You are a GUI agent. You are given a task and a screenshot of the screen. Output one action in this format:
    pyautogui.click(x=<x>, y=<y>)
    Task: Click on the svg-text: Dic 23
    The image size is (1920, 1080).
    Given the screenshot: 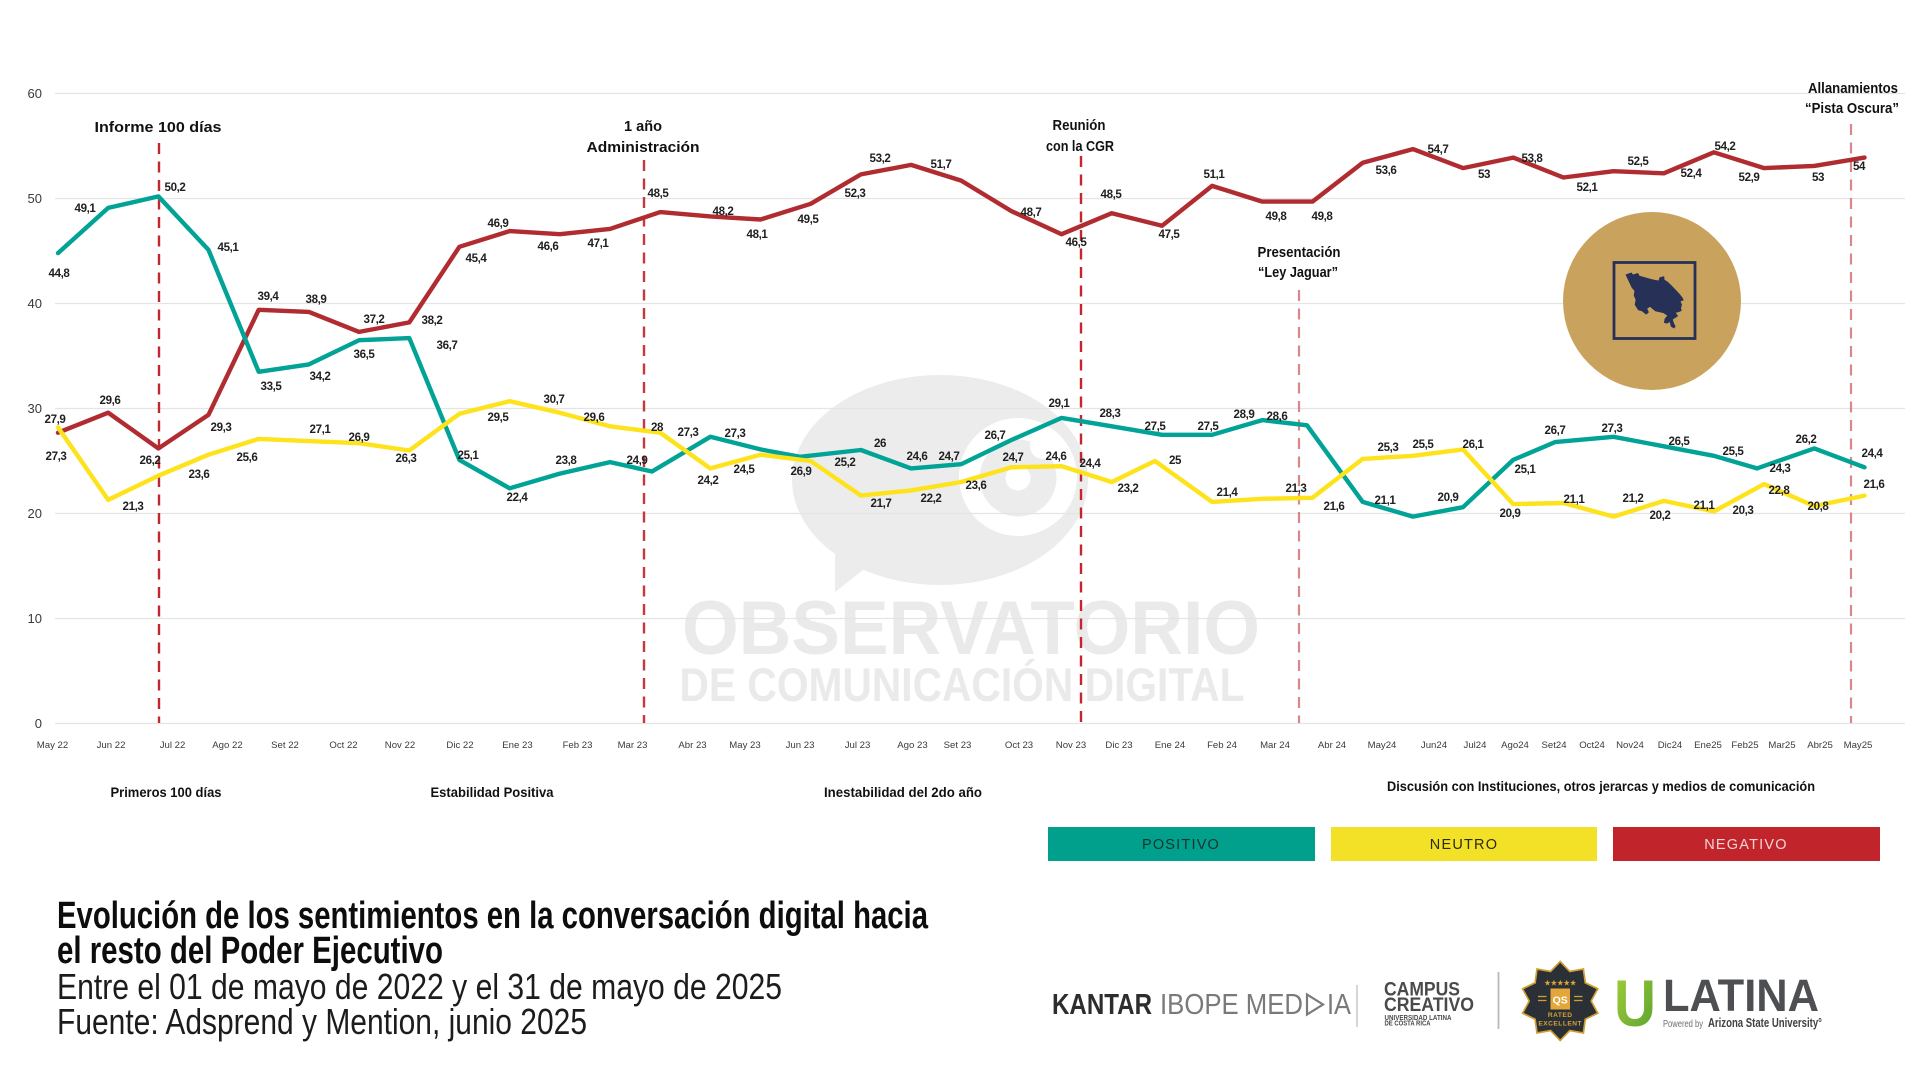 What is the action you would take?
    pyautogui.click(x=1118, y=745)
    